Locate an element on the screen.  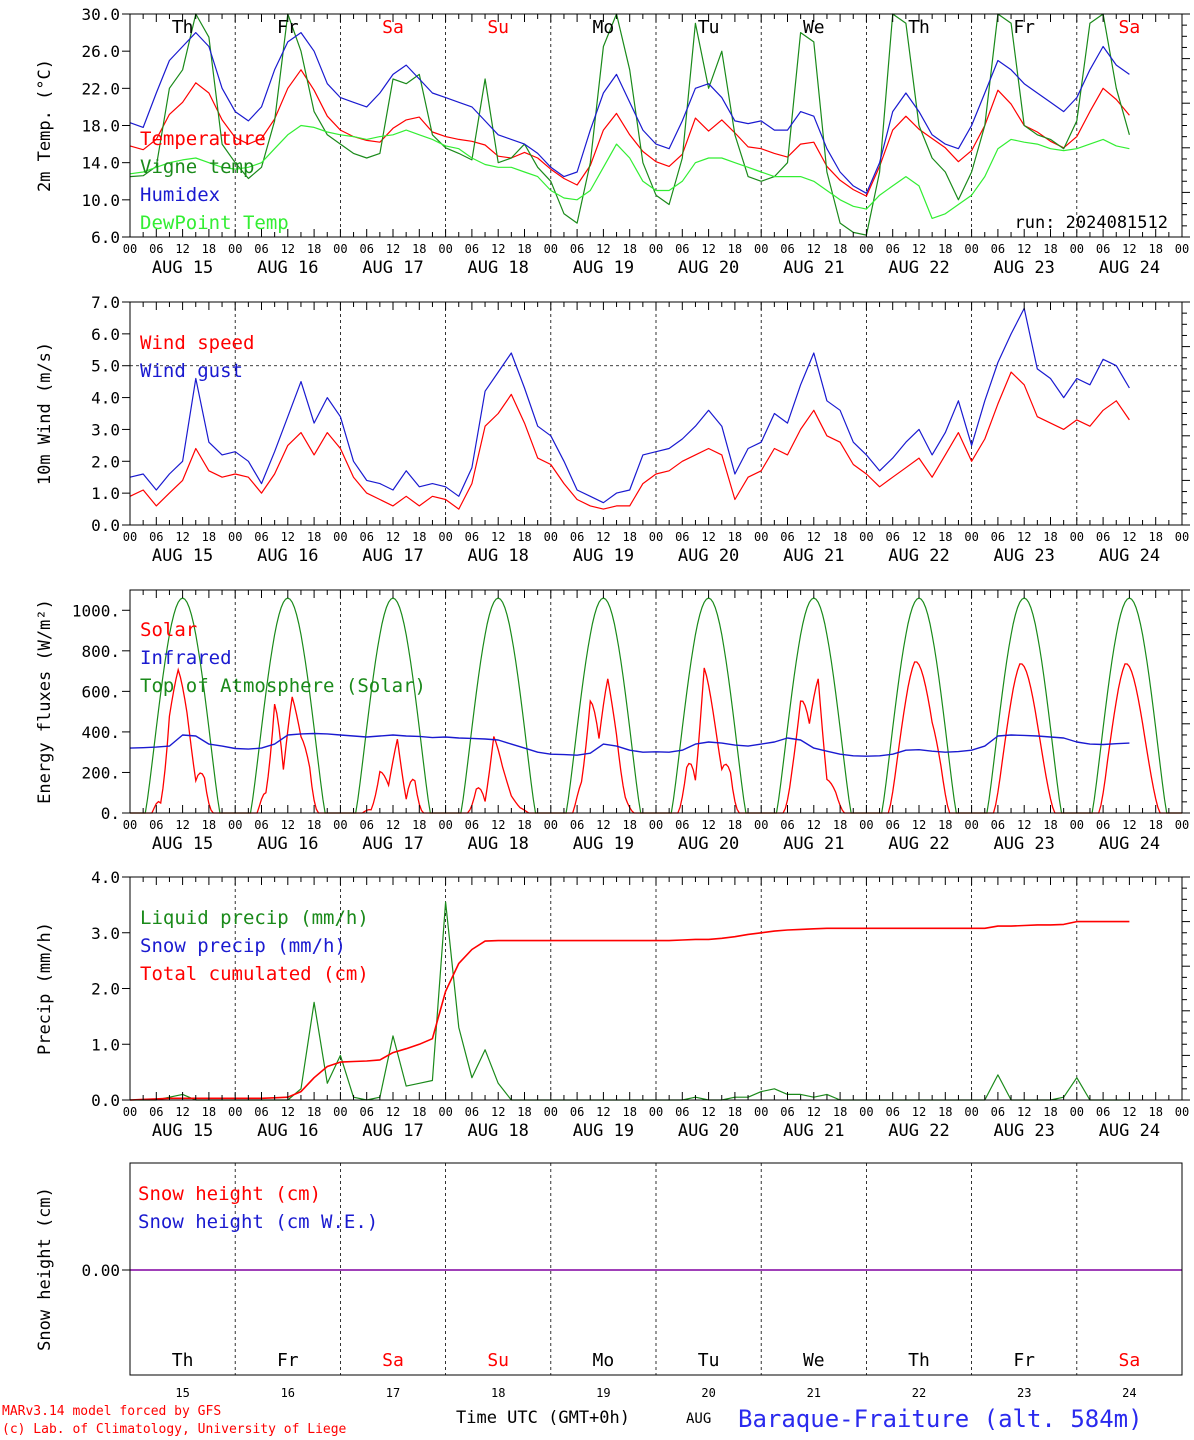
legend-dark_green: Vigne temp is located at coordinates (197, 167).